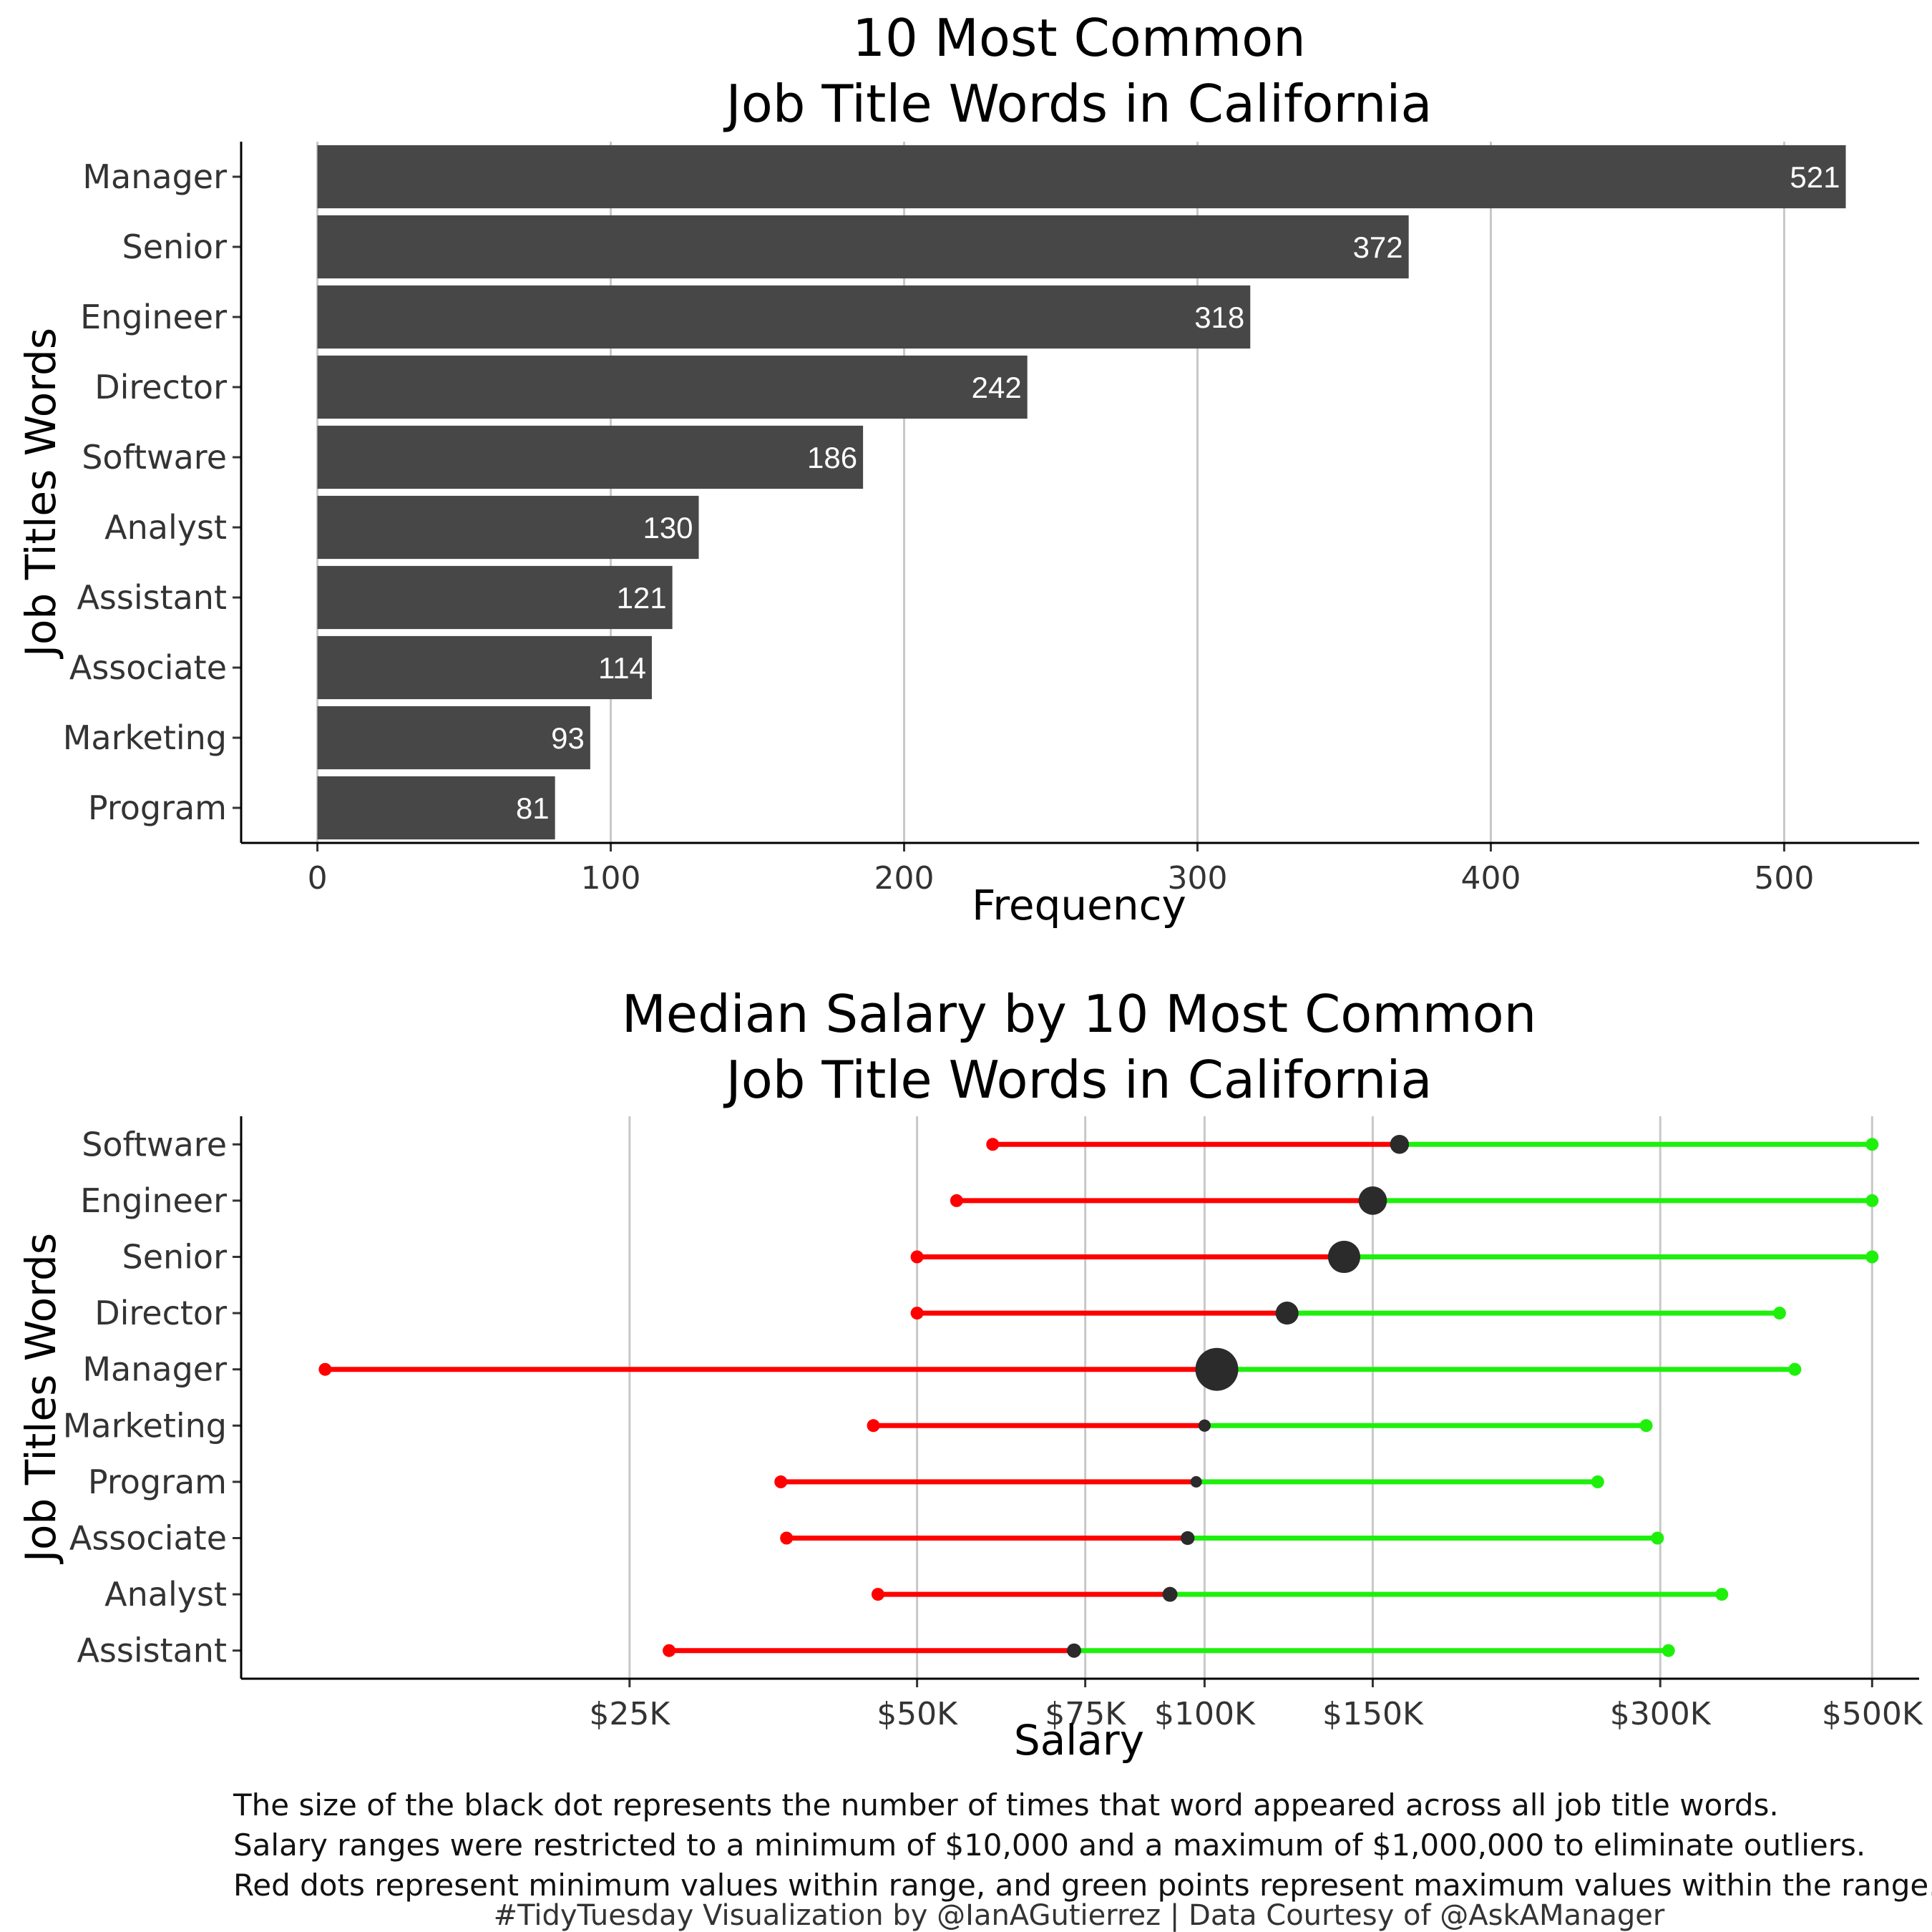 This screenshot has width=1932, height=1932. I want to click on salary-min-point-director, so click(917, 1313).